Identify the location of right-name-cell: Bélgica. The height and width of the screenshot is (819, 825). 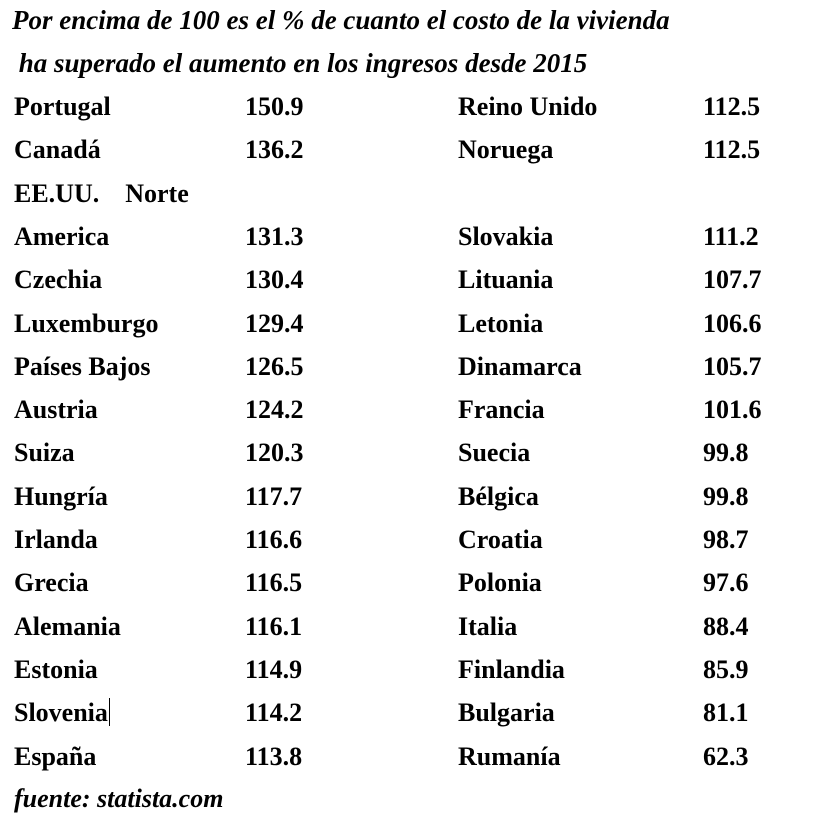
(498, 496).